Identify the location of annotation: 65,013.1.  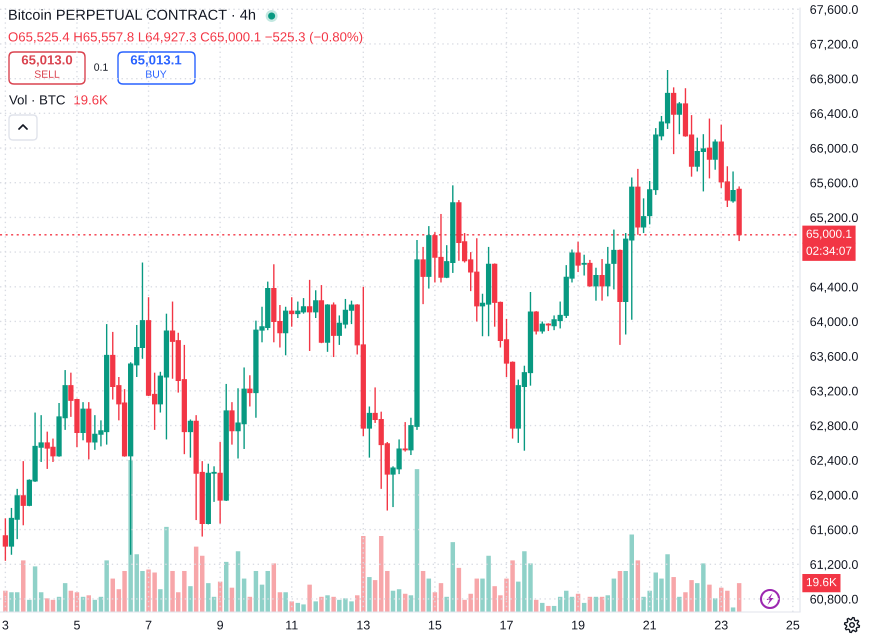
(156, 60).